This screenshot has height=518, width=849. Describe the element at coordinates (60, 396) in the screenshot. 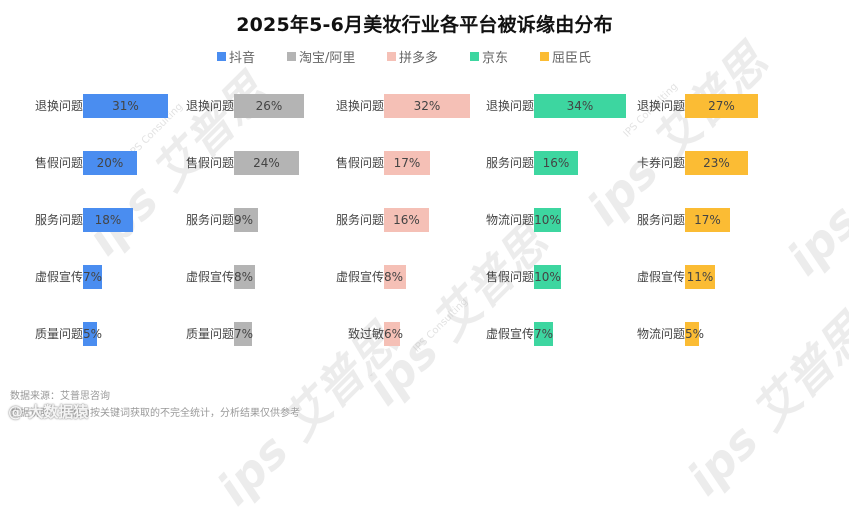

I see `footer-source: 数据来源：艾普思咨询` at that location.